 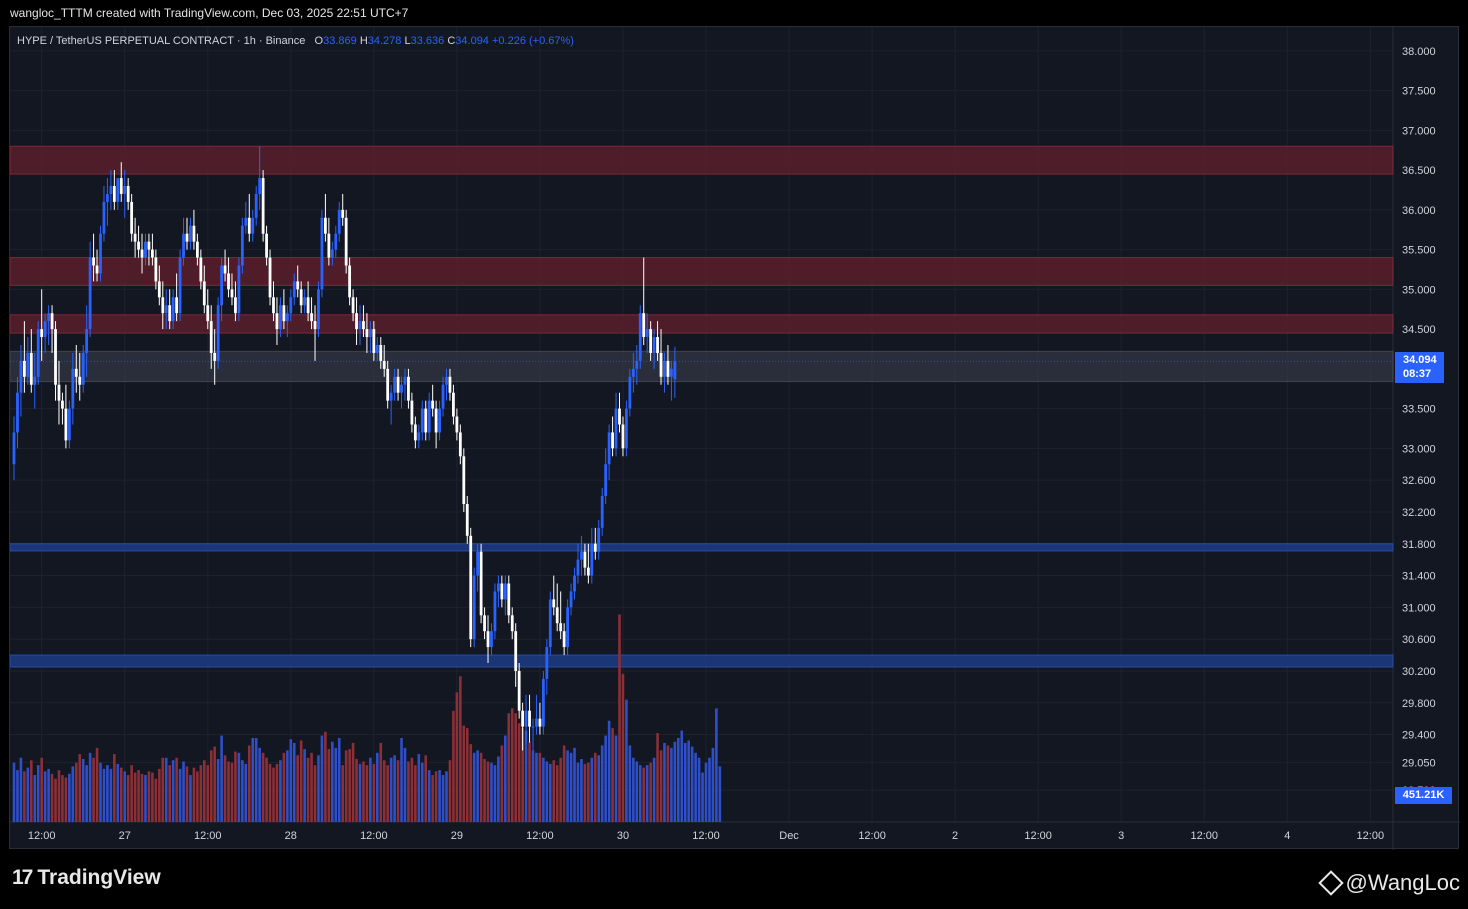 What do you see at coordinates (1388, 883) in the screenshot?
I see `author-watermark: @WangLoc` at bounding box center [1388, 883].